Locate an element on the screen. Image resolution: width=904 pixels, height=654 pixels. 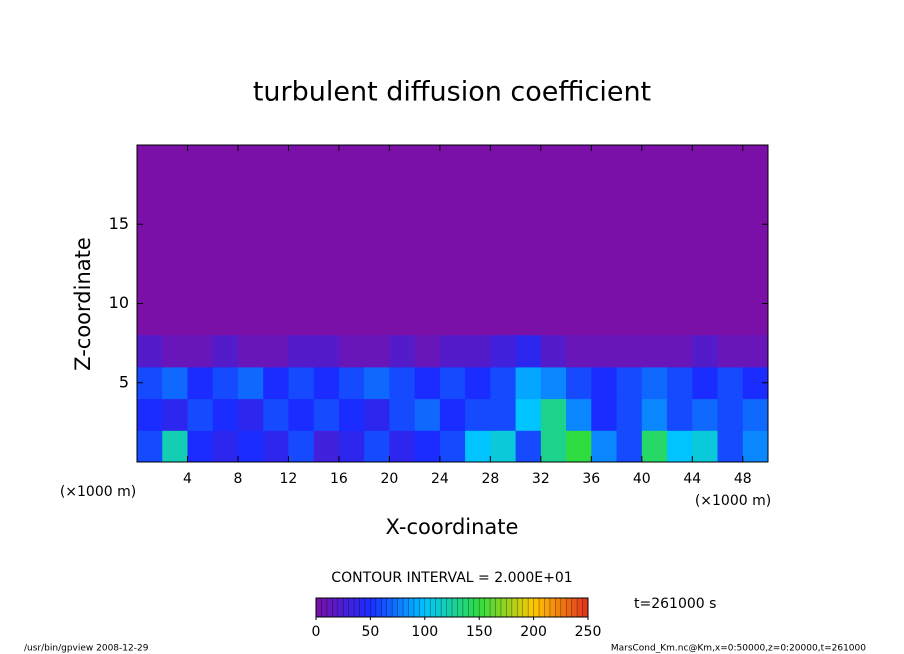
x-tick-label: 24 is located at coordinates (440, 479).